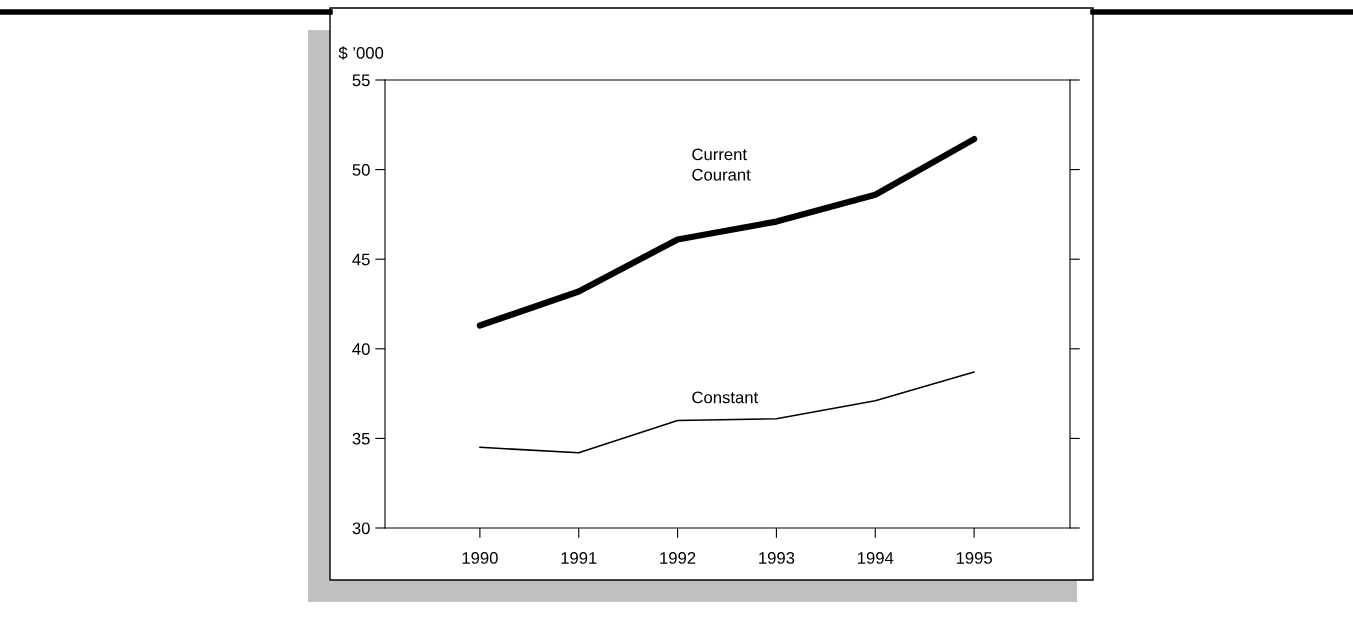  I want to click on x-tick-label: 1995, so click(974, 558).